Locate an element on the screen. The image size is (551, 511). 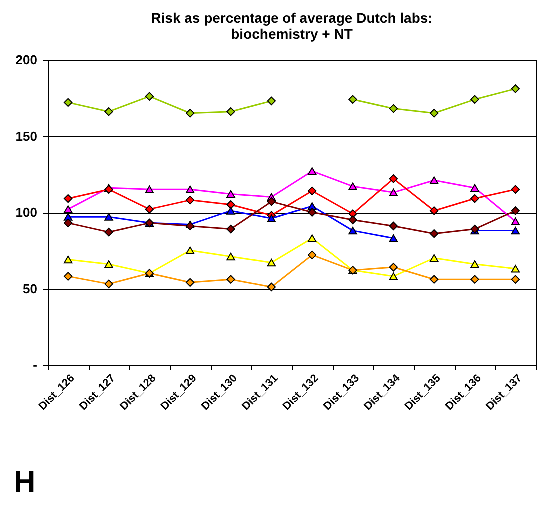
text: H is located at coordinates (25, 483).